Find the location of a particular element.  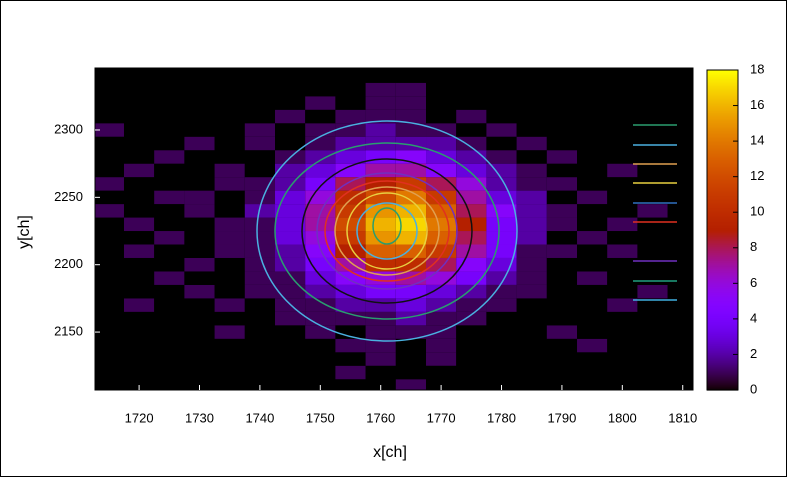

colorbar-tick-label: 16 is located at coordinates (757, 104).